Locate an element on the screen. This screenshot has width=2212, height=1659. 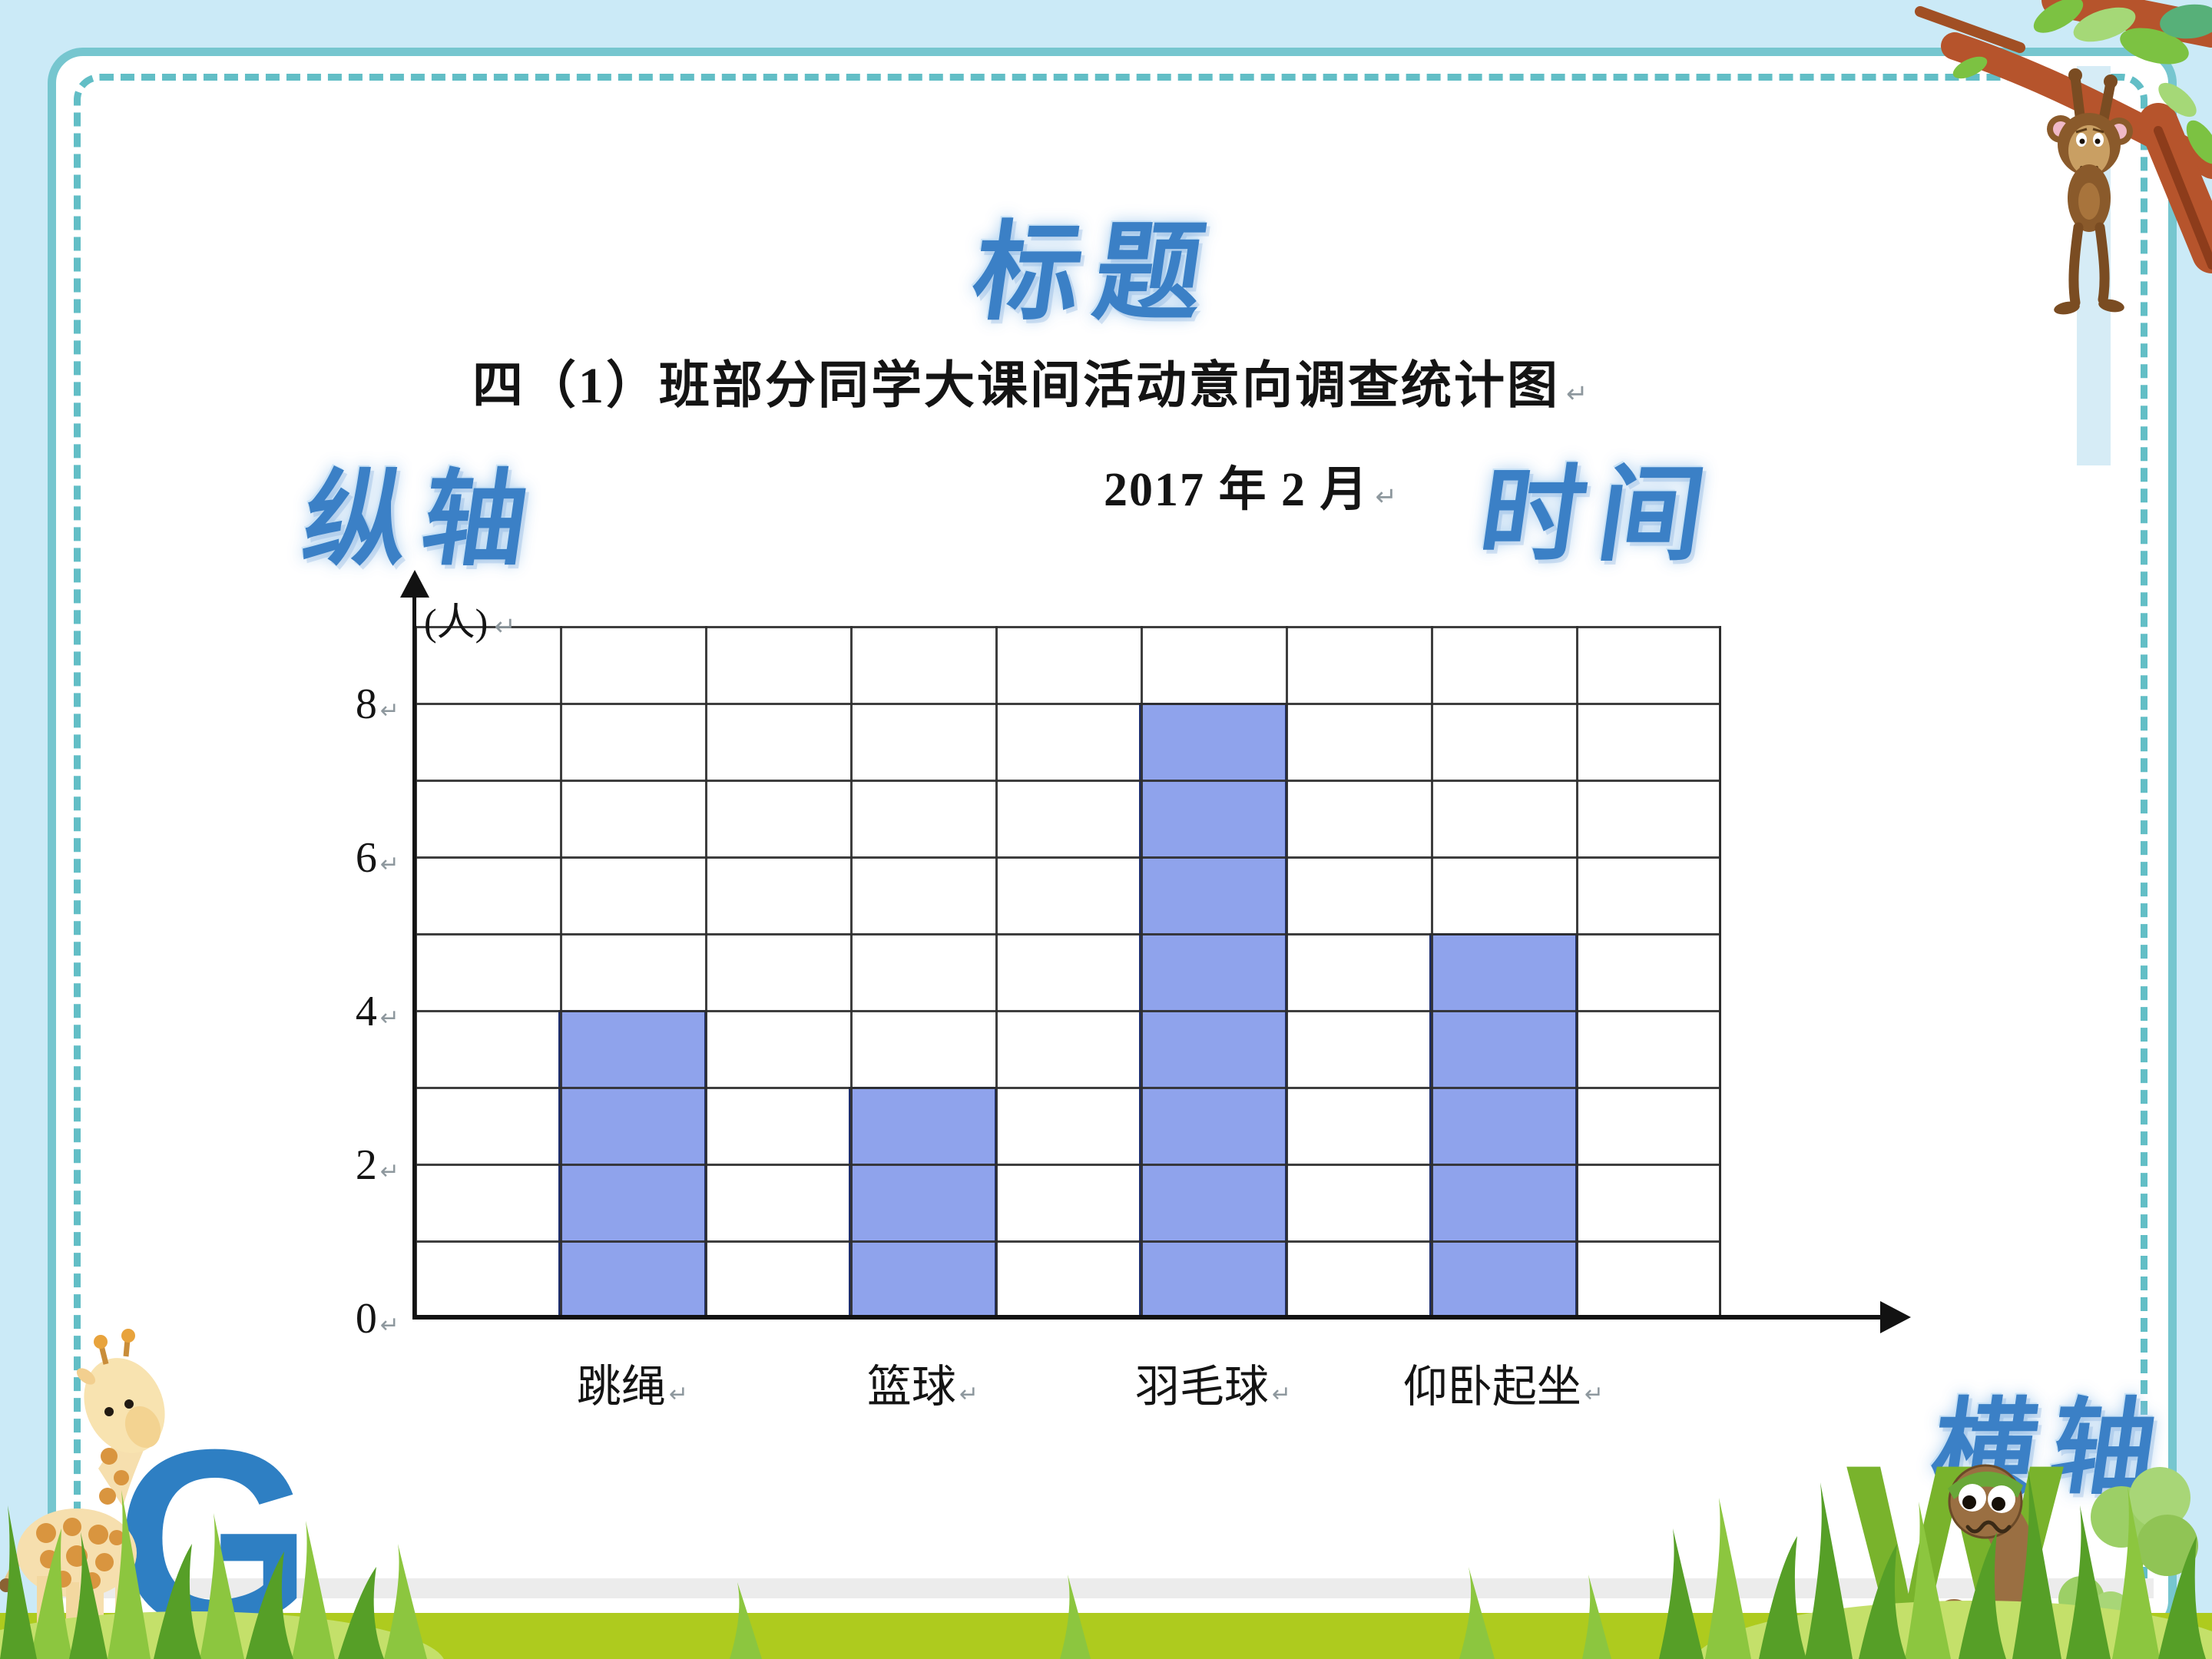
tree-branch is located at coordinates (2064, 136).